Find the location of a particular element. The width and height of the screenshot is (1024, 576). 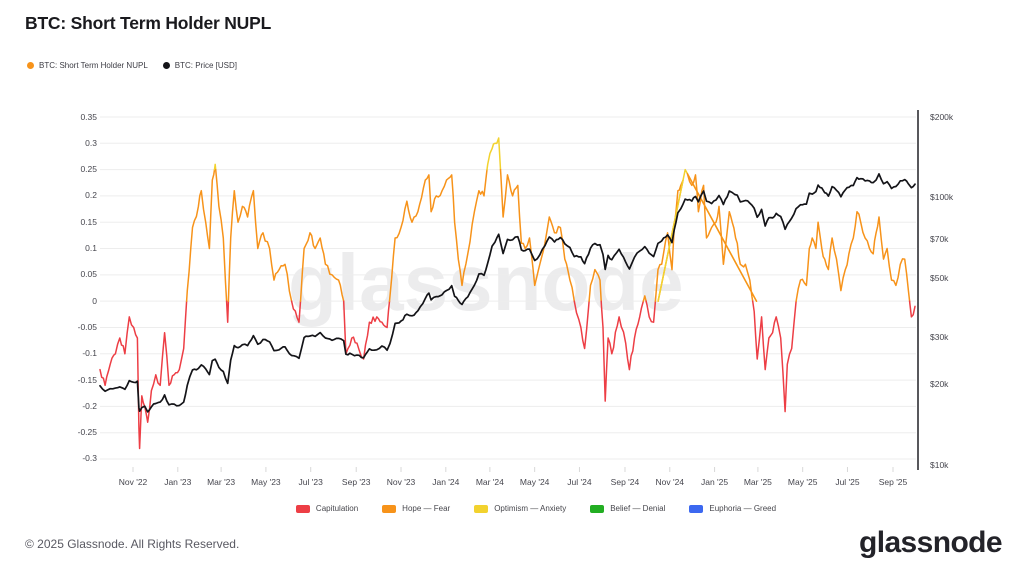

band-legend-item: Hope — Fear is located at coordinates (416, 508).